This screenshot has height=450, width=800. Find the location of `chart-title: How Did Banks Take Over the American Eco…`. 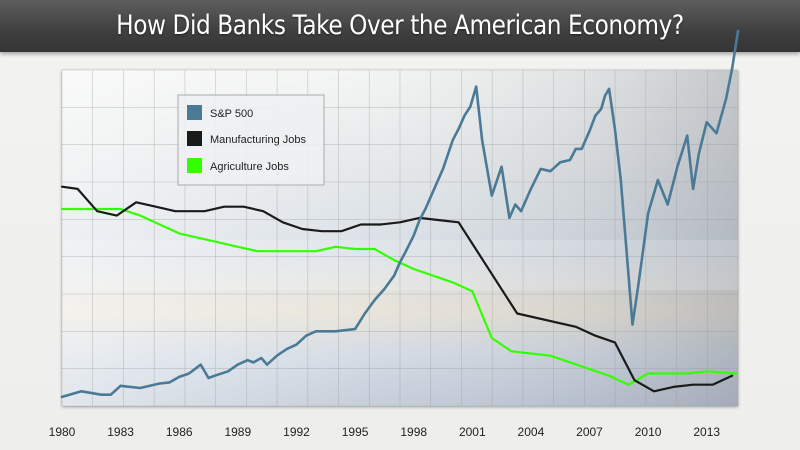

chart-title: How Did Banks Take Over the American Eco… is located at coordinates (400, 25).